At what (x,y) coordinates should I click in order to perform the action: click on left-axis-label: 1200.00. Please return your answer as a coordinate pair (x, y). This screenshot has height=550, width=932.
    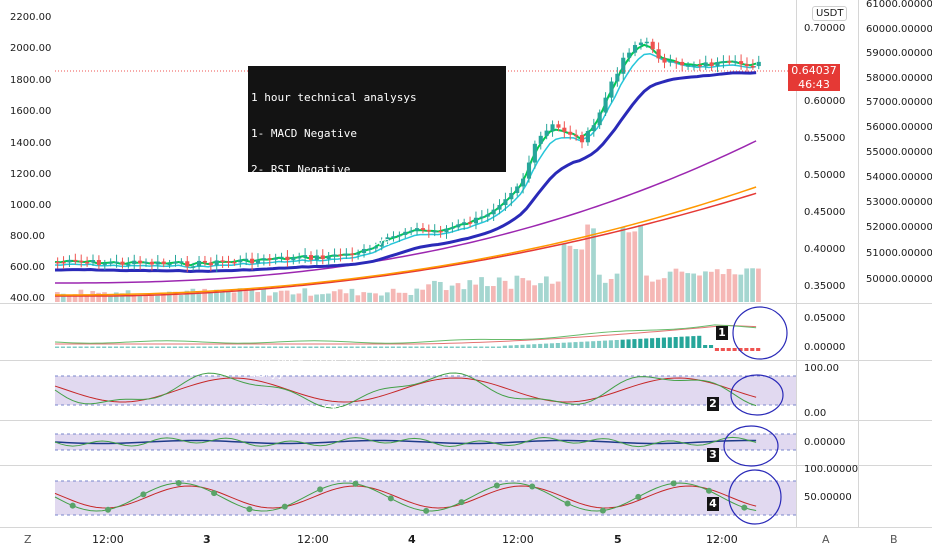
    Looking at the image, I should click on (31, 174).